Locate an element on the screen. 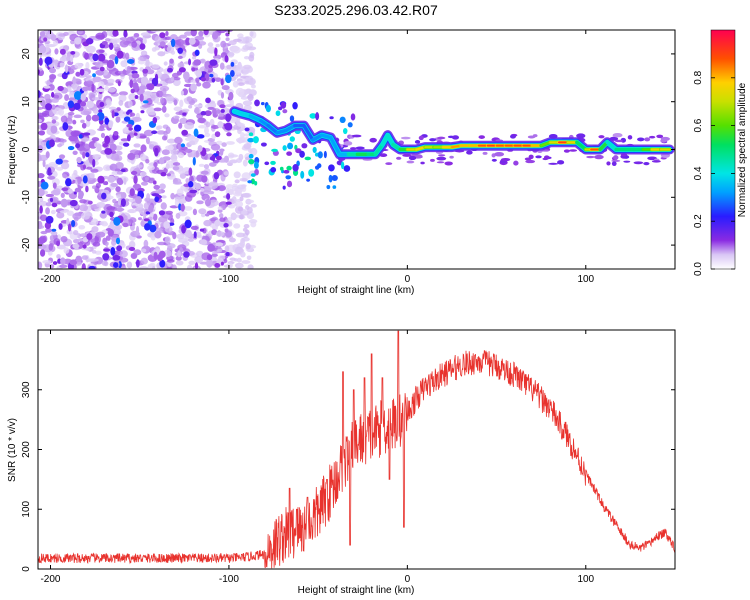  ridge-segment is located at coordinates (255, 118).